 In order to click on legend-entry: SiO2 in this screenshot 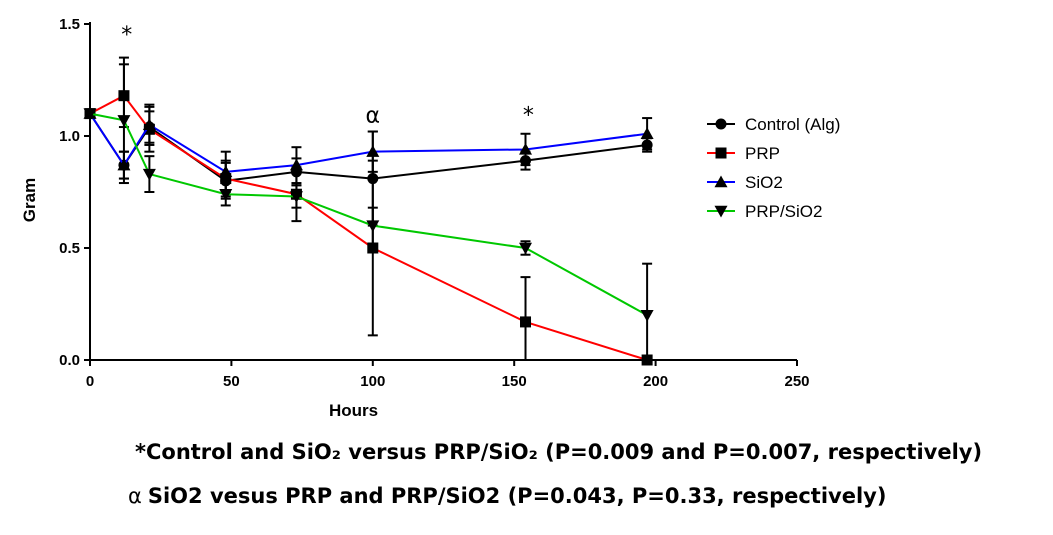, I will do `click(745, 182)`.